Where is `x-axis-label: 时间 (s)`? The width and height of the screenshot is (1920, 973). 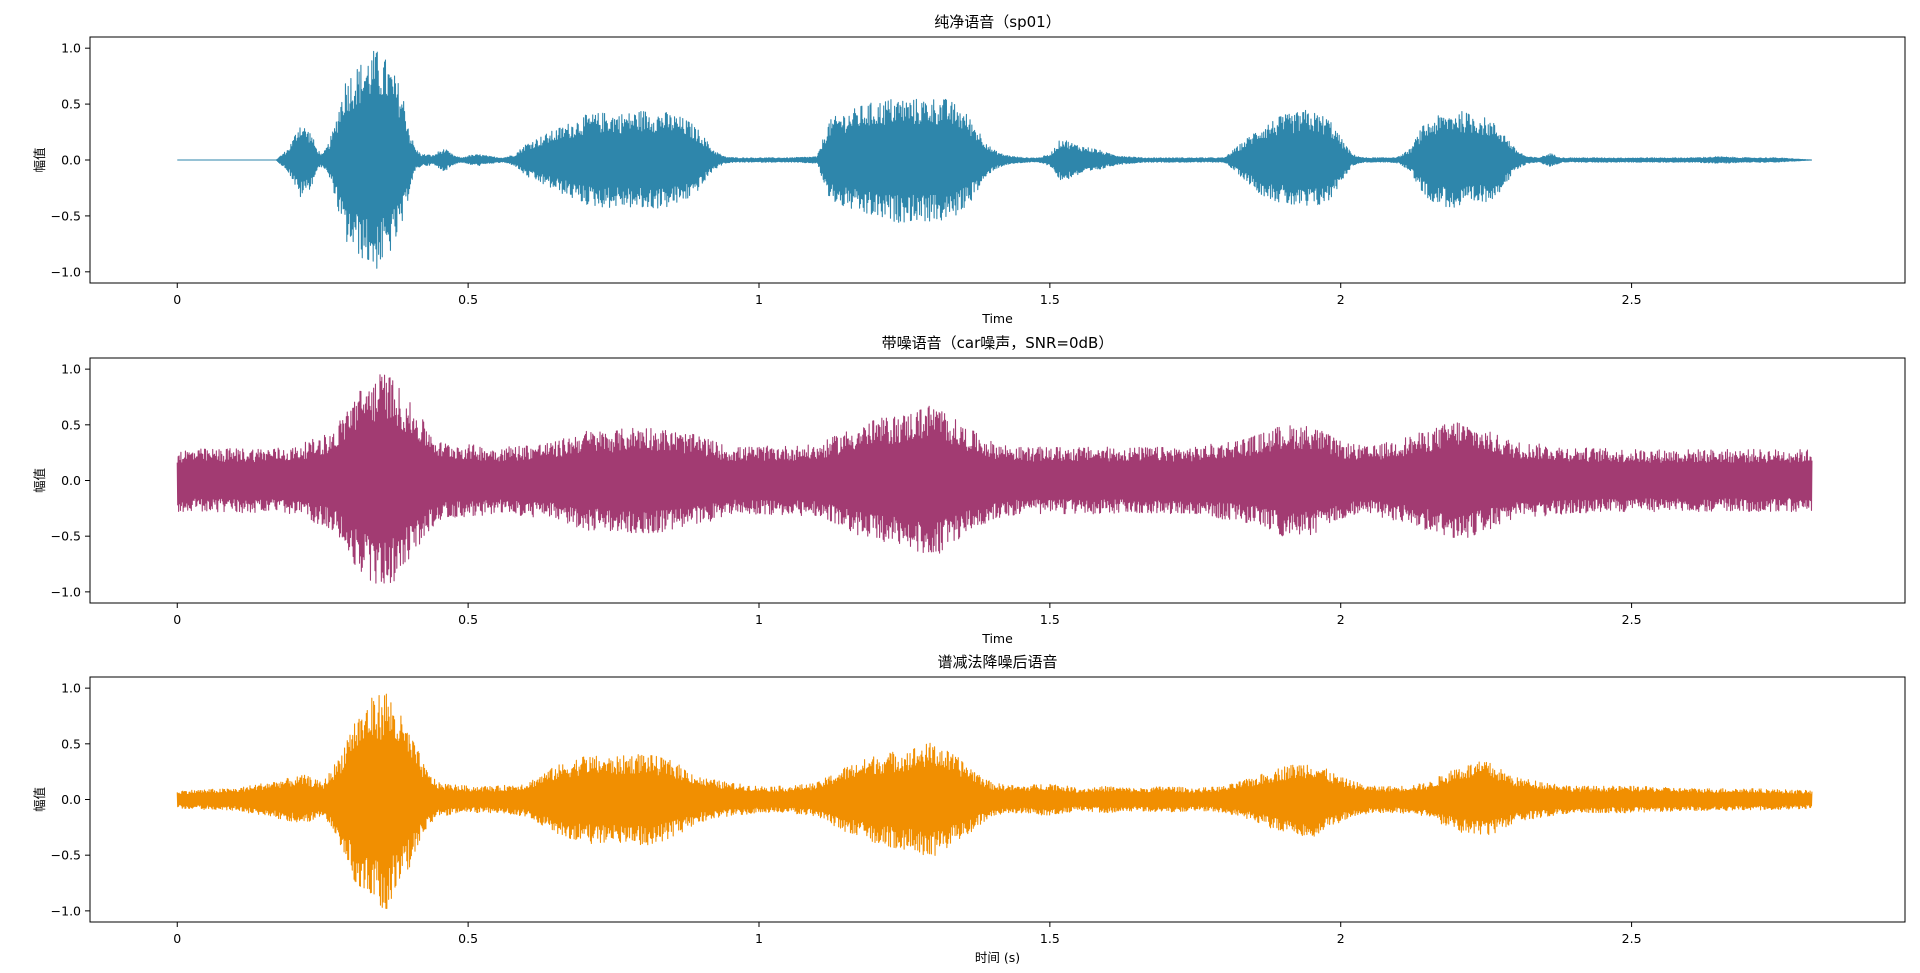
x-axis-label: 时间 (s) is located at coordinates (997, 957).